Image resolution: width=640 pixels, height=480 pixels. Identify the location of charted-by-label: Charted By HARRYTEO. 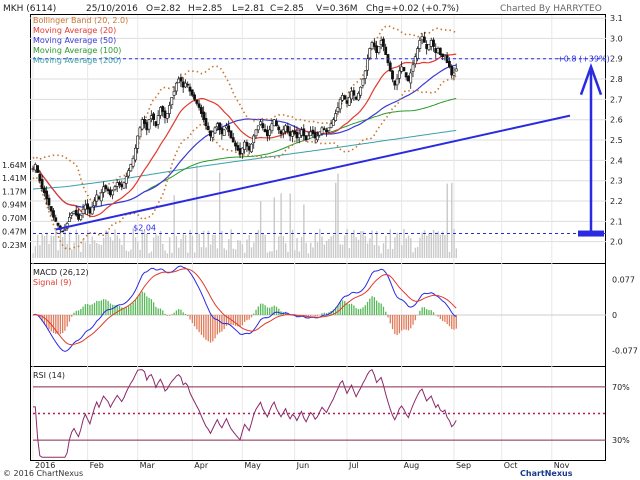
(551, 9).